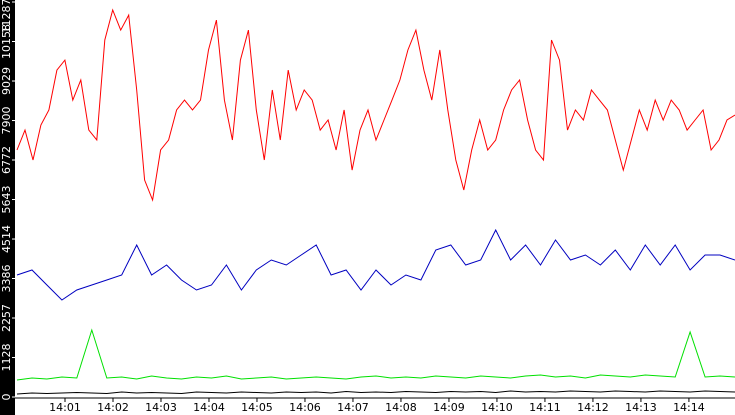 This screenshot has width=735, height=415. I want to click on y-tick-label: 10158, so click(6, 41).